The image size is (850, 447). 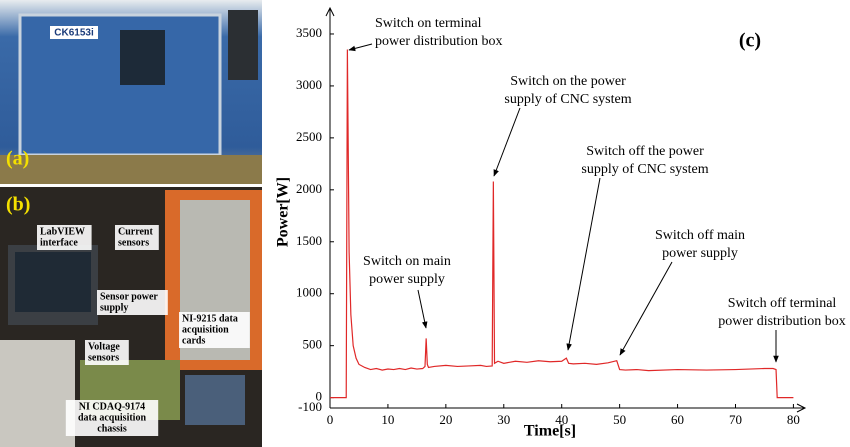 I want to click on x-tick-label: 70, so click(x=735, y=419).